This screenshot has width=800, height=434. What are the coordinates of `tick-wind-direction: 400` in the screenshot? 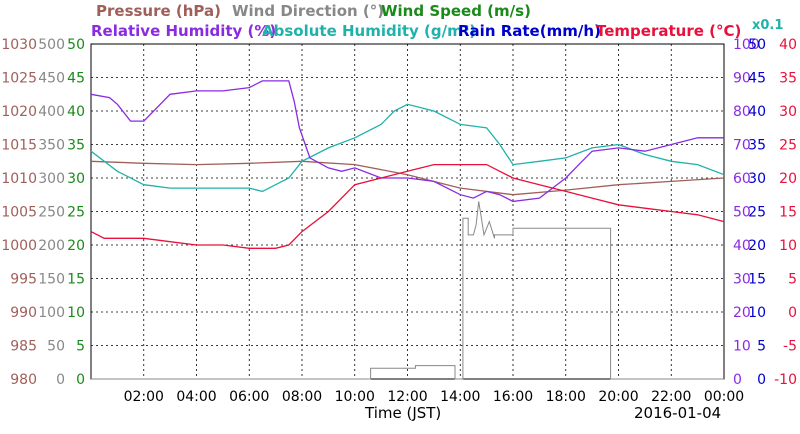 It's located at (51, 112).